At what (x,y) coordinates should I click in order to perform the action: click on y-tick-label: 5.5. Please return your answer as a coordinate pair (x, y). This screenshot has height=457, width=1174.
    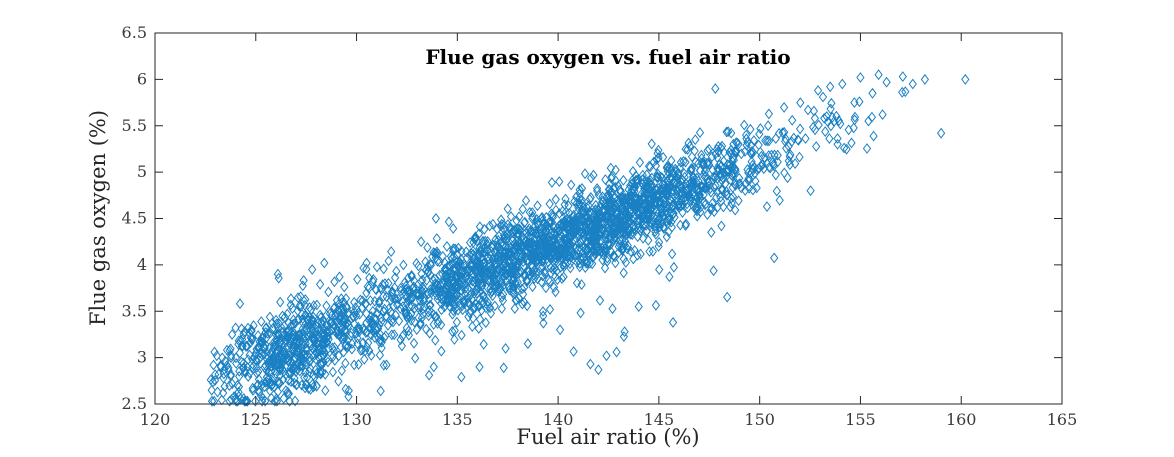
    Looking at the image, I should click on (134, 125).